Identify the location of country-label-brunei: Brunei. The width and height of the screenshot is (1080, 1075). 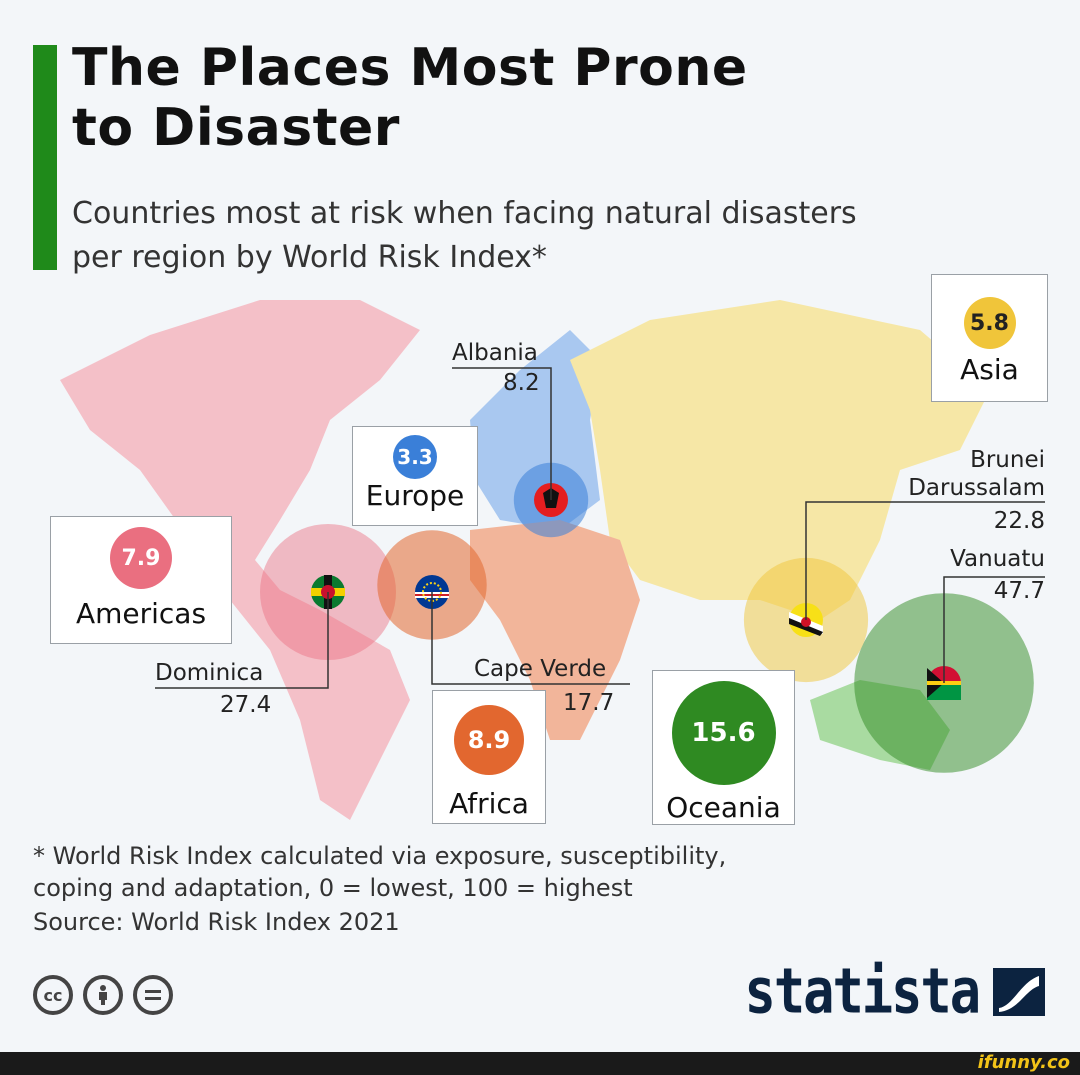
(1007, 460).